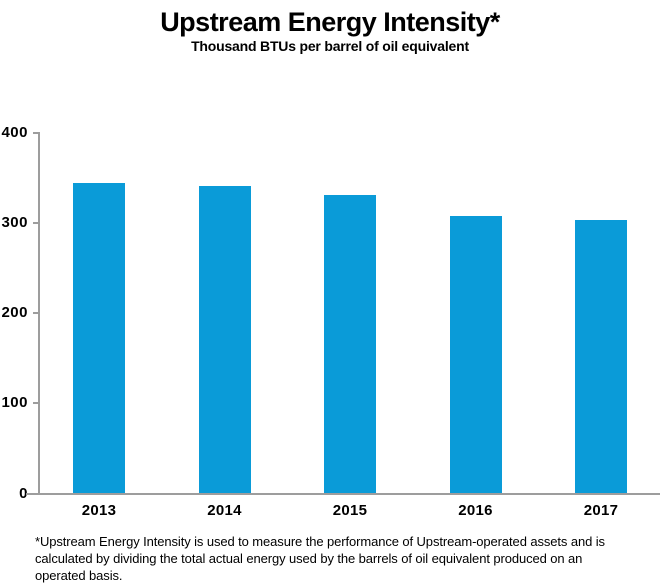 The image size is (660, 585). What do you see at coordinates (14, 403) in the screenshot?
I see `y-tick-label: 100` at bounding box center [14, 403].